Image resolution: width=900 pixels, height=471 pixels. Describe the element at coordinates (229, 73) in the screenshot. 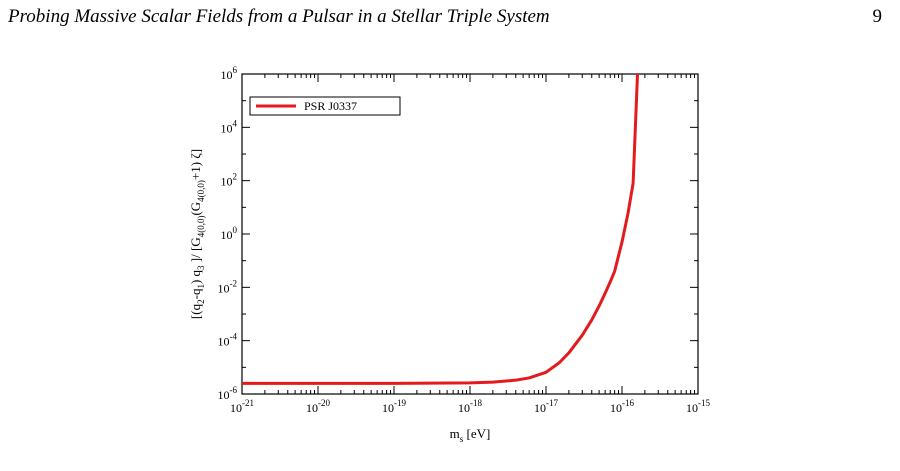

I see `y-tick-label: 10⁶` at that location.